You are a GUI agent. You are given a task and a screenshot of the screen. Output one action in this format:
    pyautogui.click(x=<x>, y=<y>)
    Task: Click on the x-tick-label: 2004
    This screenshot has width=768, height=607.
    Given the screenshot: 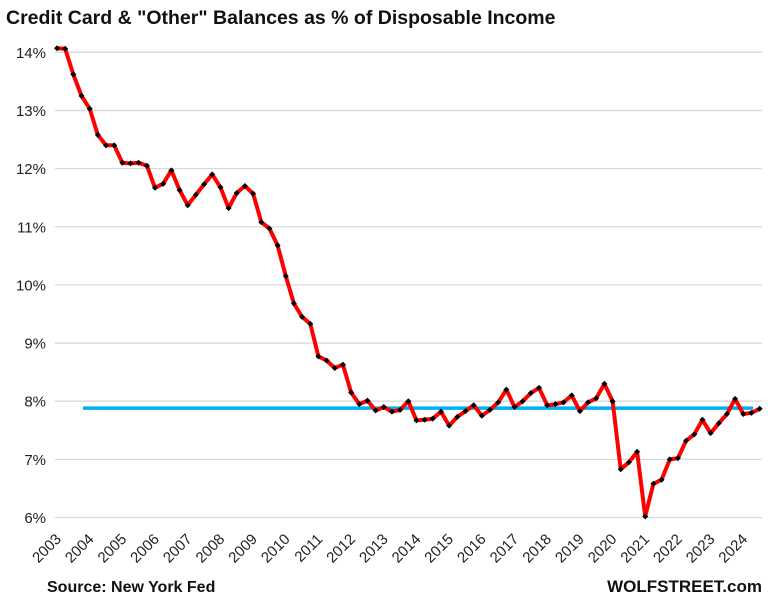 What is the action you would take?
    pyautogui.click(x=80, y=549)
    